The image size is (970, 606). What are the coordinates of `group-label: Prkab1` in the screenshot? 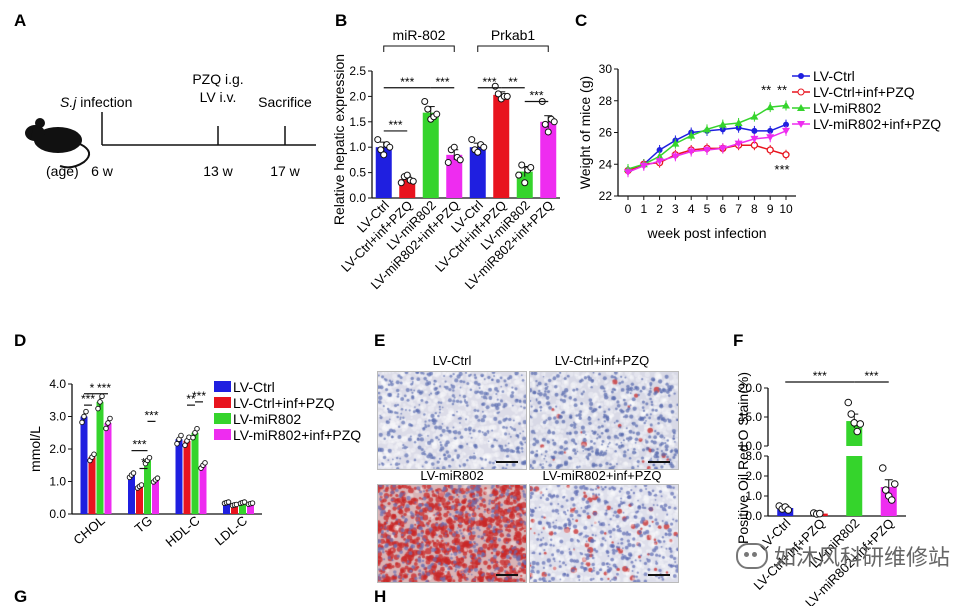 It's located at (513, 35).